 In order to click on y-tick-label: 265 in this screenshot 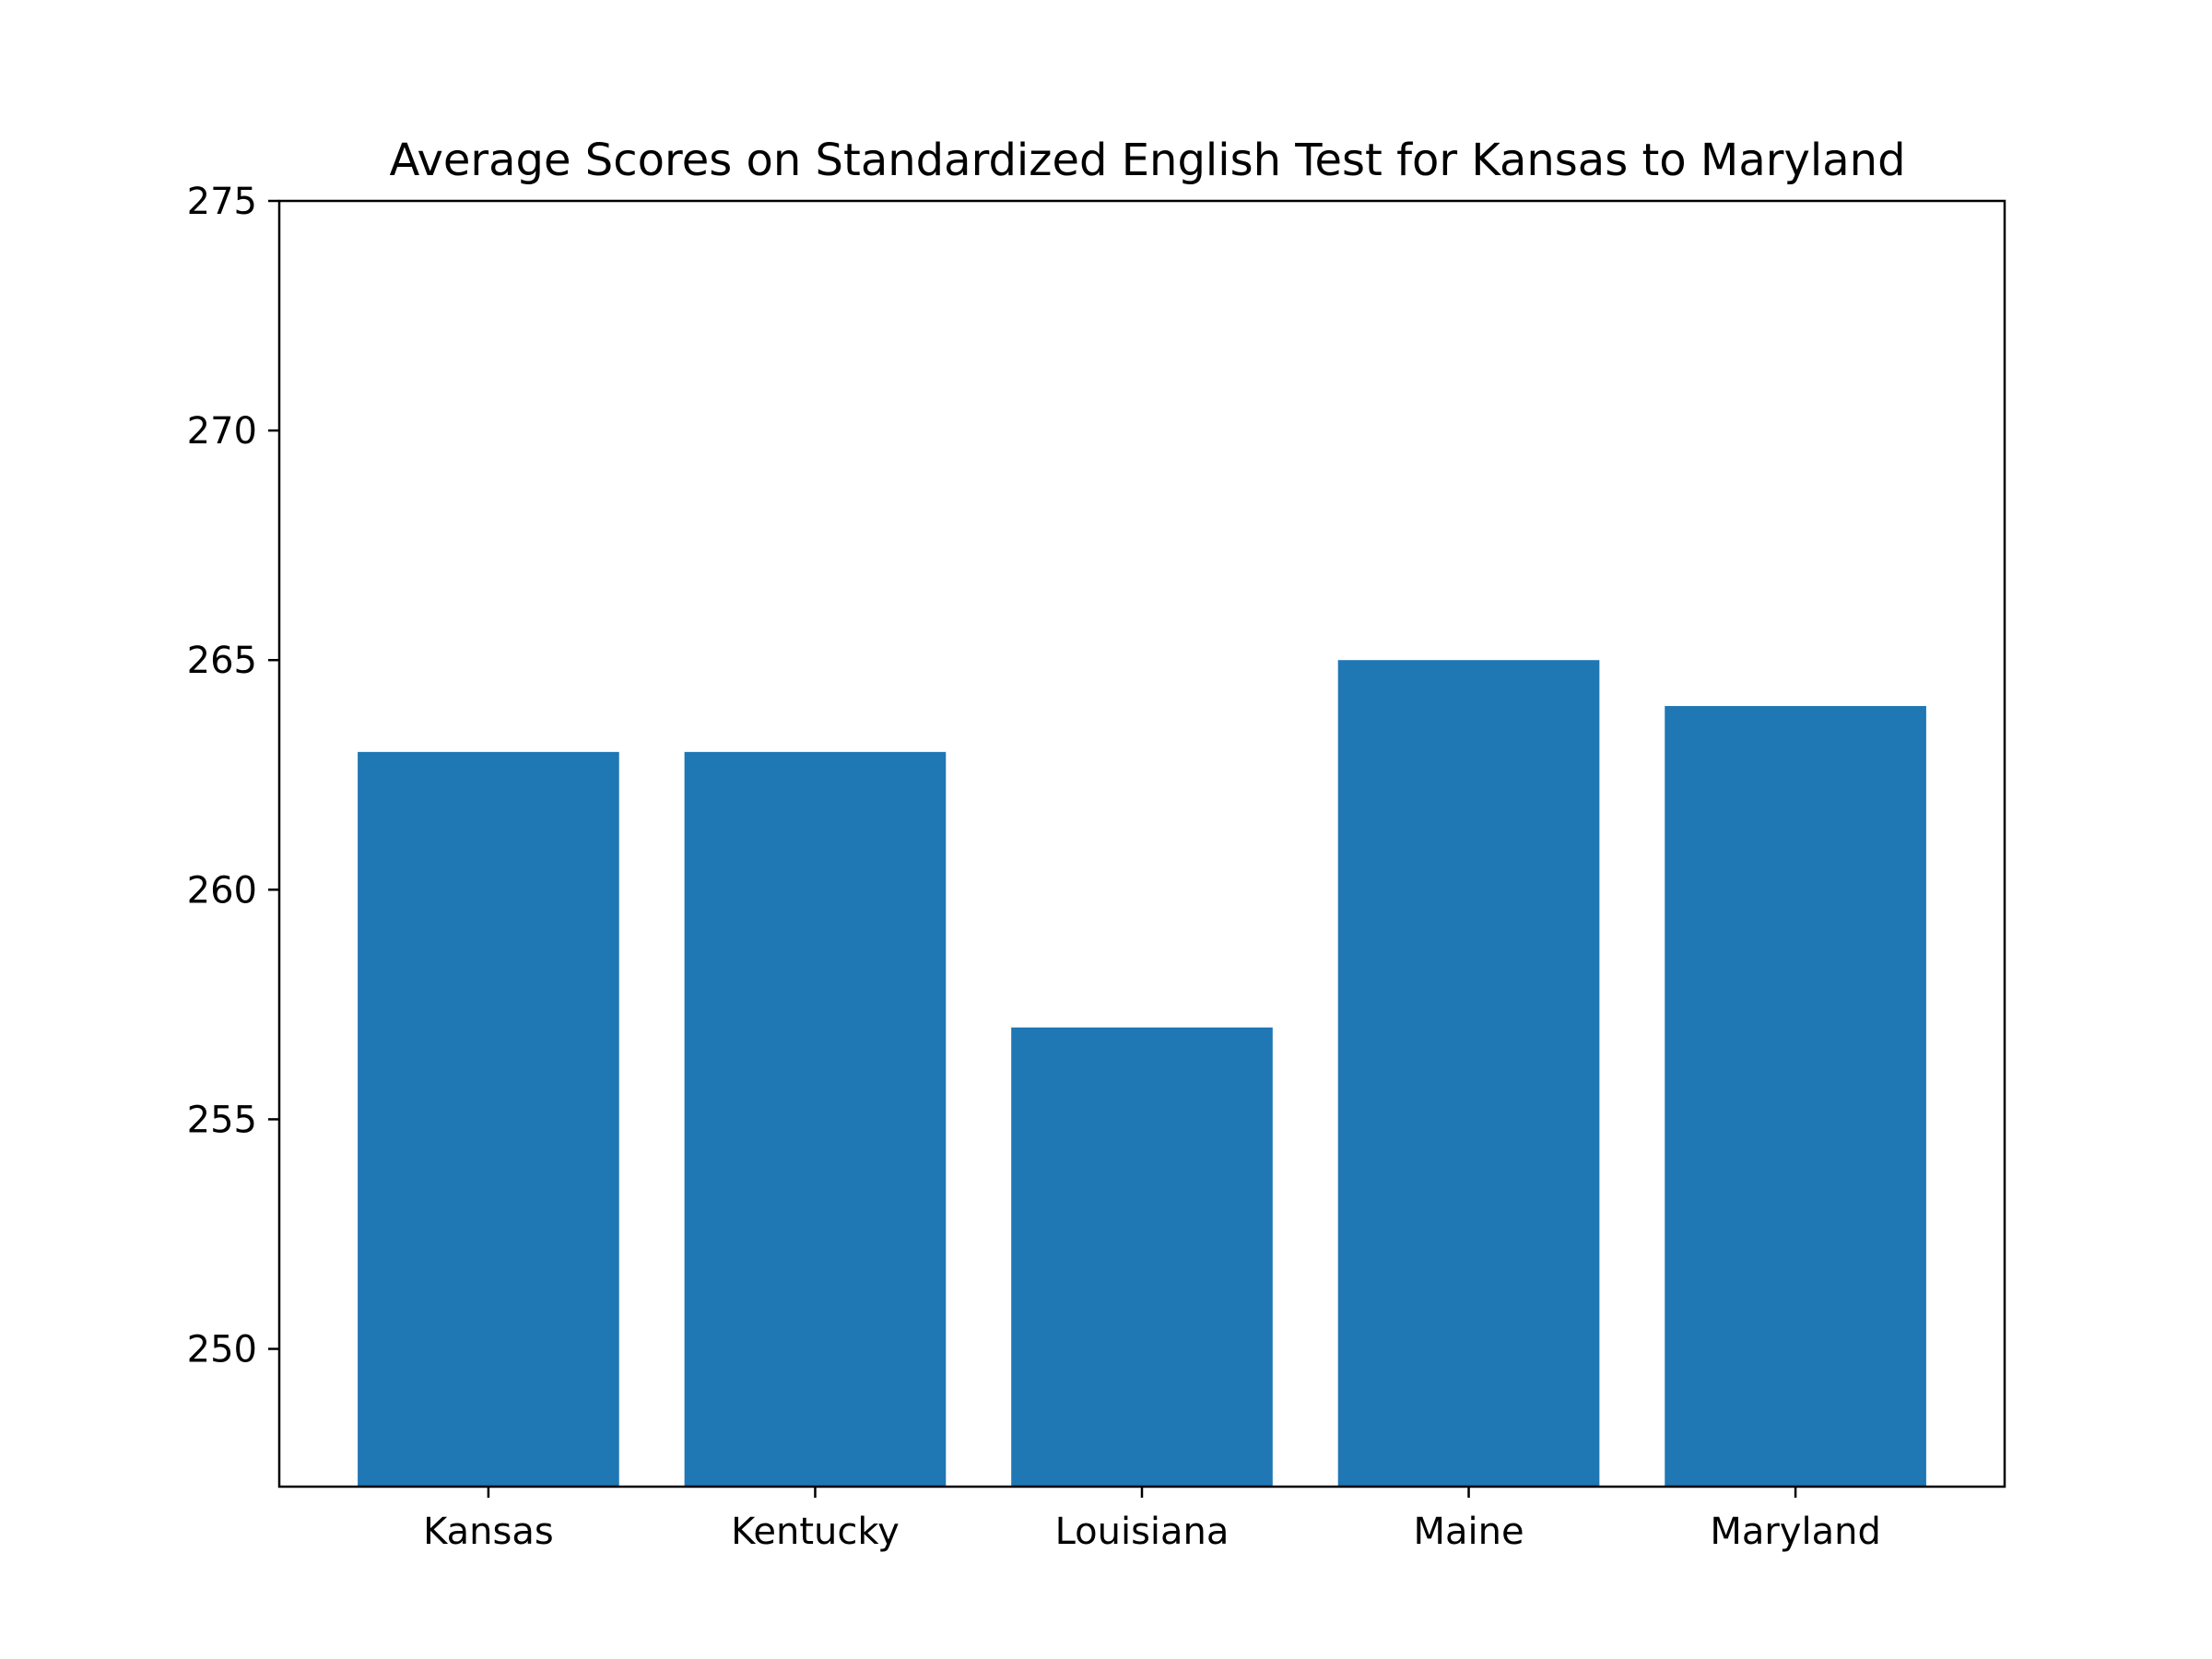, I will do `click(222, 661)`.